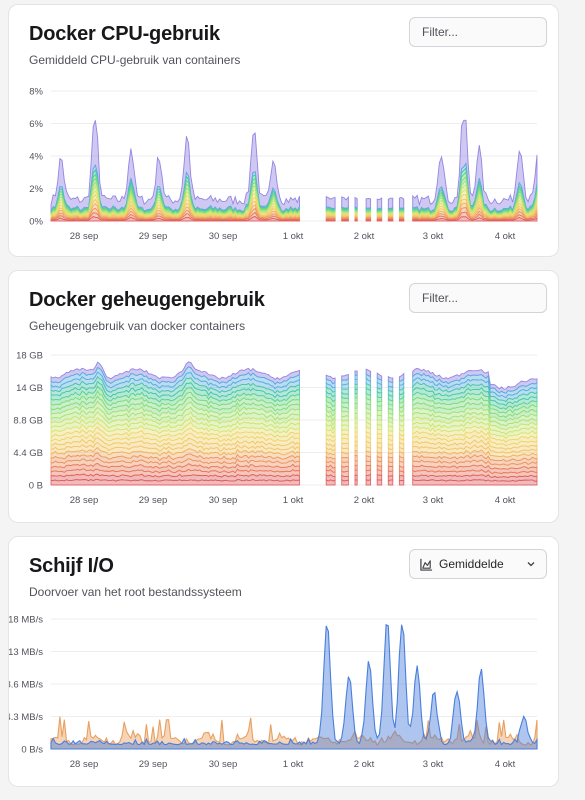 This screenshot has width=585, height=800. What do you see at coordinates (426, 564) in the screenshot?
I see `area-chart-icon` at bounding box center [426, 564].